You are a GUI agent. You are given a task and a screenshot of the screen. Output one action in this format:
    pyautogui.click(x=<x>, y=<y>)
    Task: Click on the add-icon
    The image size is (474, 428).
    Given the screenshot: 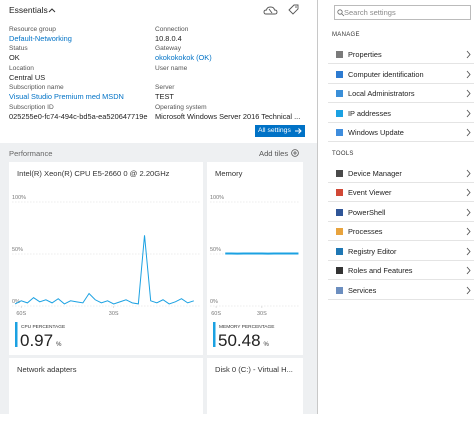 What is the action you would take?
    pyautogui.click(x=295, y=153)
    